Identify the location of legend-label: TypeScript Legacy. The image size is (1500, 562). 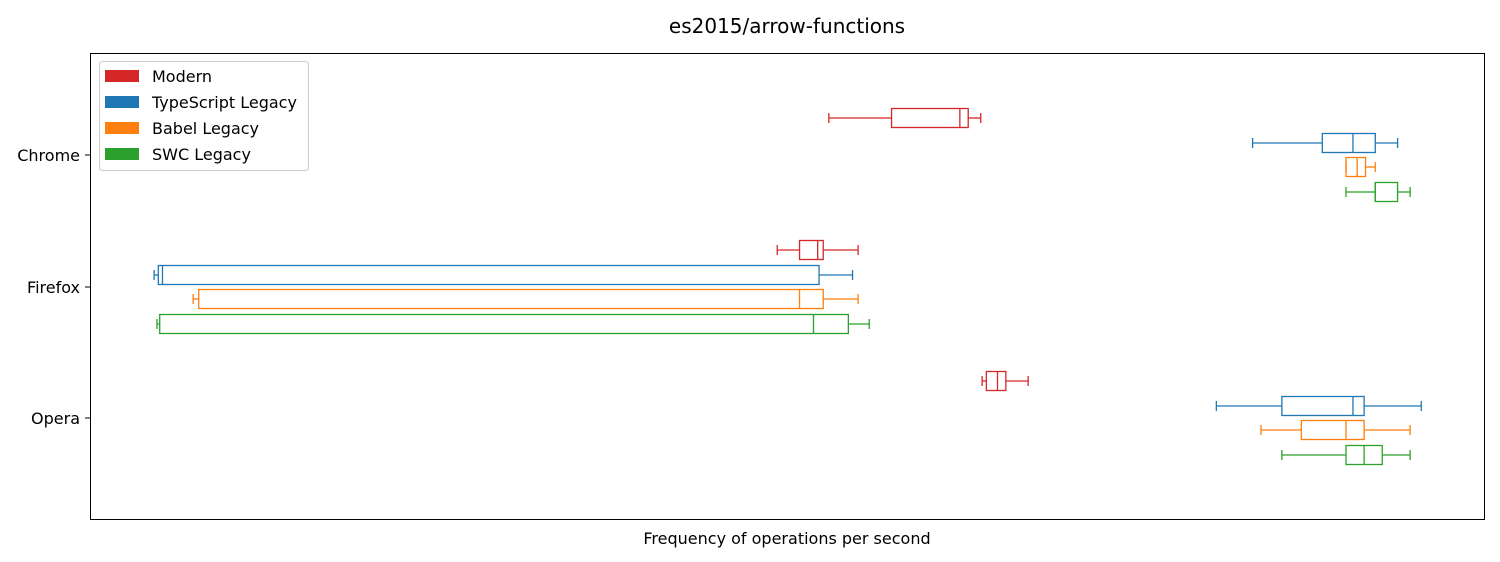
(224, 102).